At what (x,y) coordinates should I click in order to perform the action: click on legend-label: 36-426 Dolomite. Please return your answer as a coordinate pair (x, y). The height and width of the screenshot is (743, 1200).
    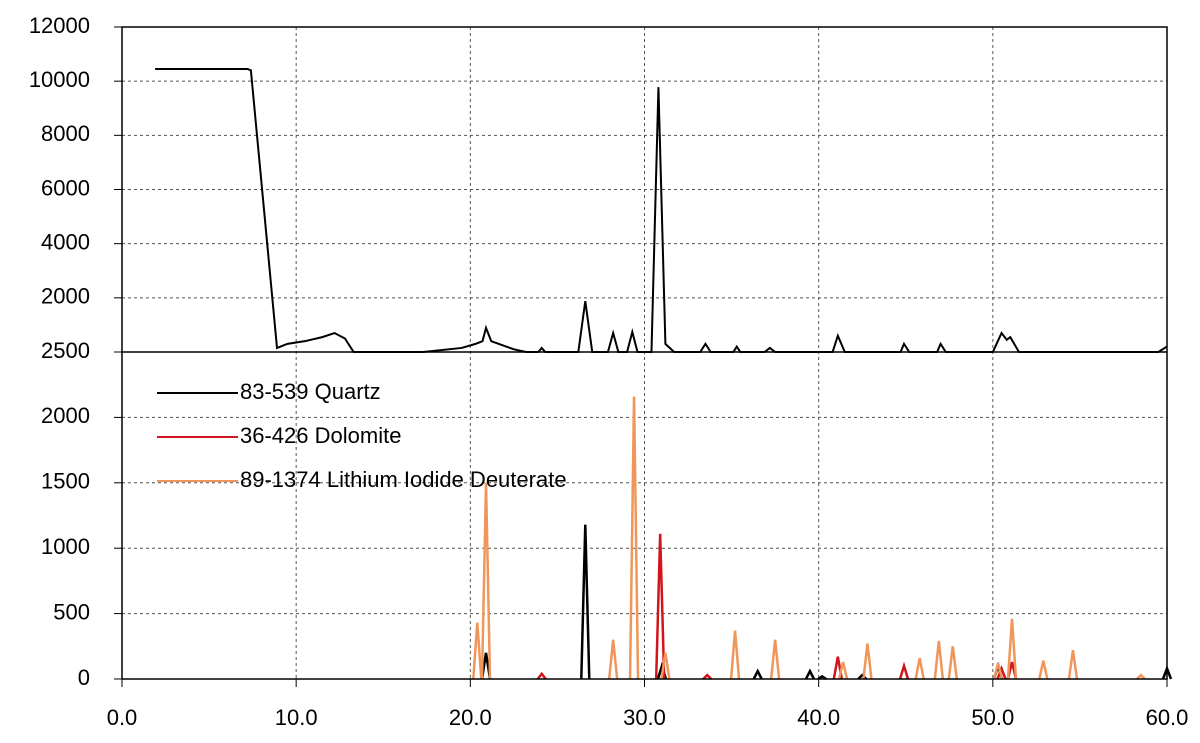
    Looking at the image, I should click on (320, 435).